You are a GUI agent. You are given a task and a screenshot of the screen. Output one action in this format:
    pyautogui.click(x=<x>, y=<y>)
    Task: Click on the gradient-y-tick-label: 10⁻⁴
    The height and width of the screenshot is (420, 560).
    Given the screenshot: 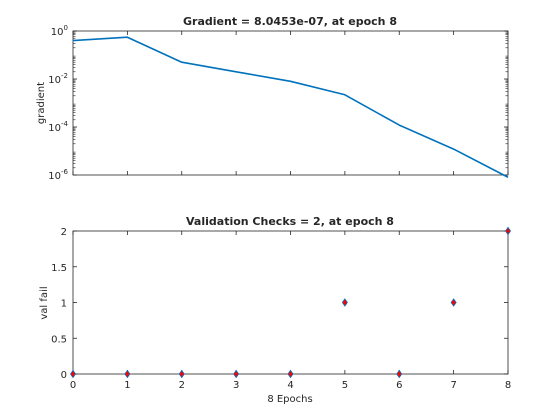 What is the action you would take?
    pyautogui.click(x=58, y=127)
    